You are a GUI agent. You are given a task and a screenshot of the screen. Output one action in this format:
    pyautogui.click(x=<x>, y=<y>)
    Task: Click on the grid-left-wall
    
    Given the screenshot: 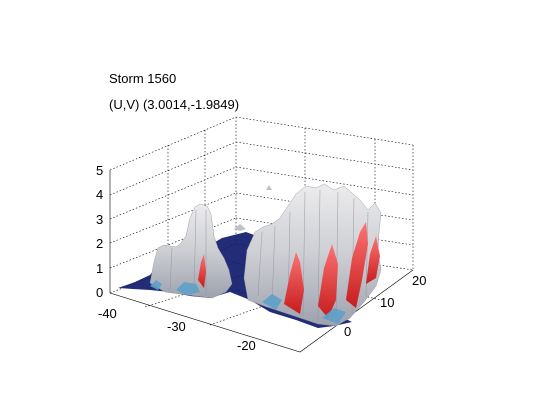 What is the action you would take?
    pyautogui.click(x=173, y=200)
    